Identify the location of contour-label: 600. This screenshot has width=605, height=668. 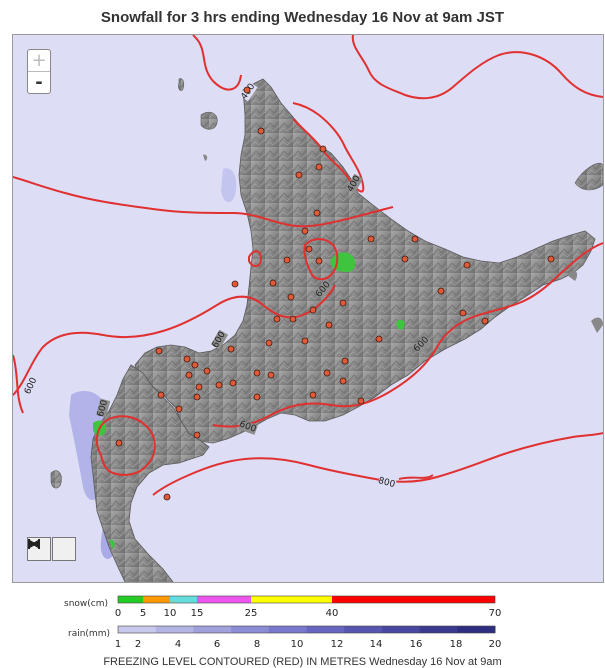
(103, 408).